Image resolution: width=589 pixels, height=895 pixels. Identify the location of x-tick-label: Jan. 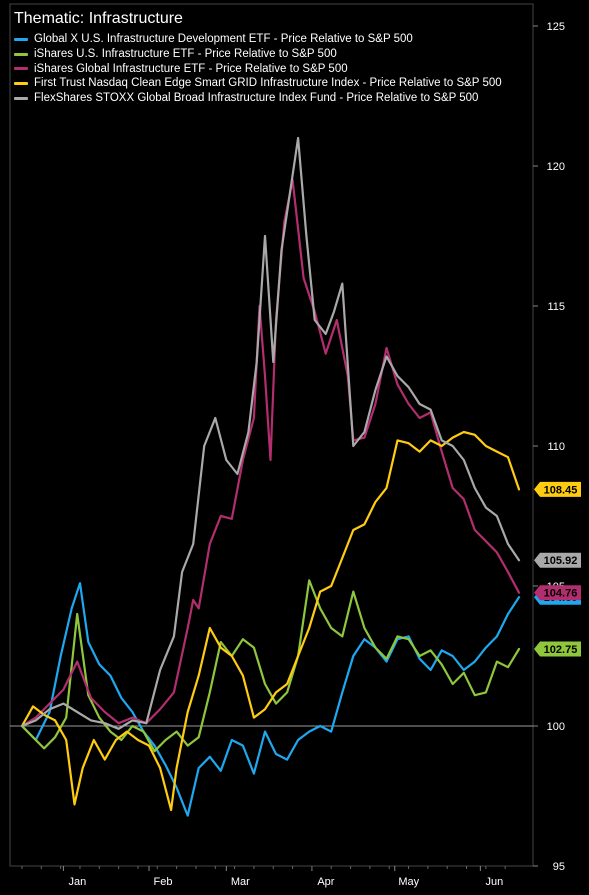
(78, 882).